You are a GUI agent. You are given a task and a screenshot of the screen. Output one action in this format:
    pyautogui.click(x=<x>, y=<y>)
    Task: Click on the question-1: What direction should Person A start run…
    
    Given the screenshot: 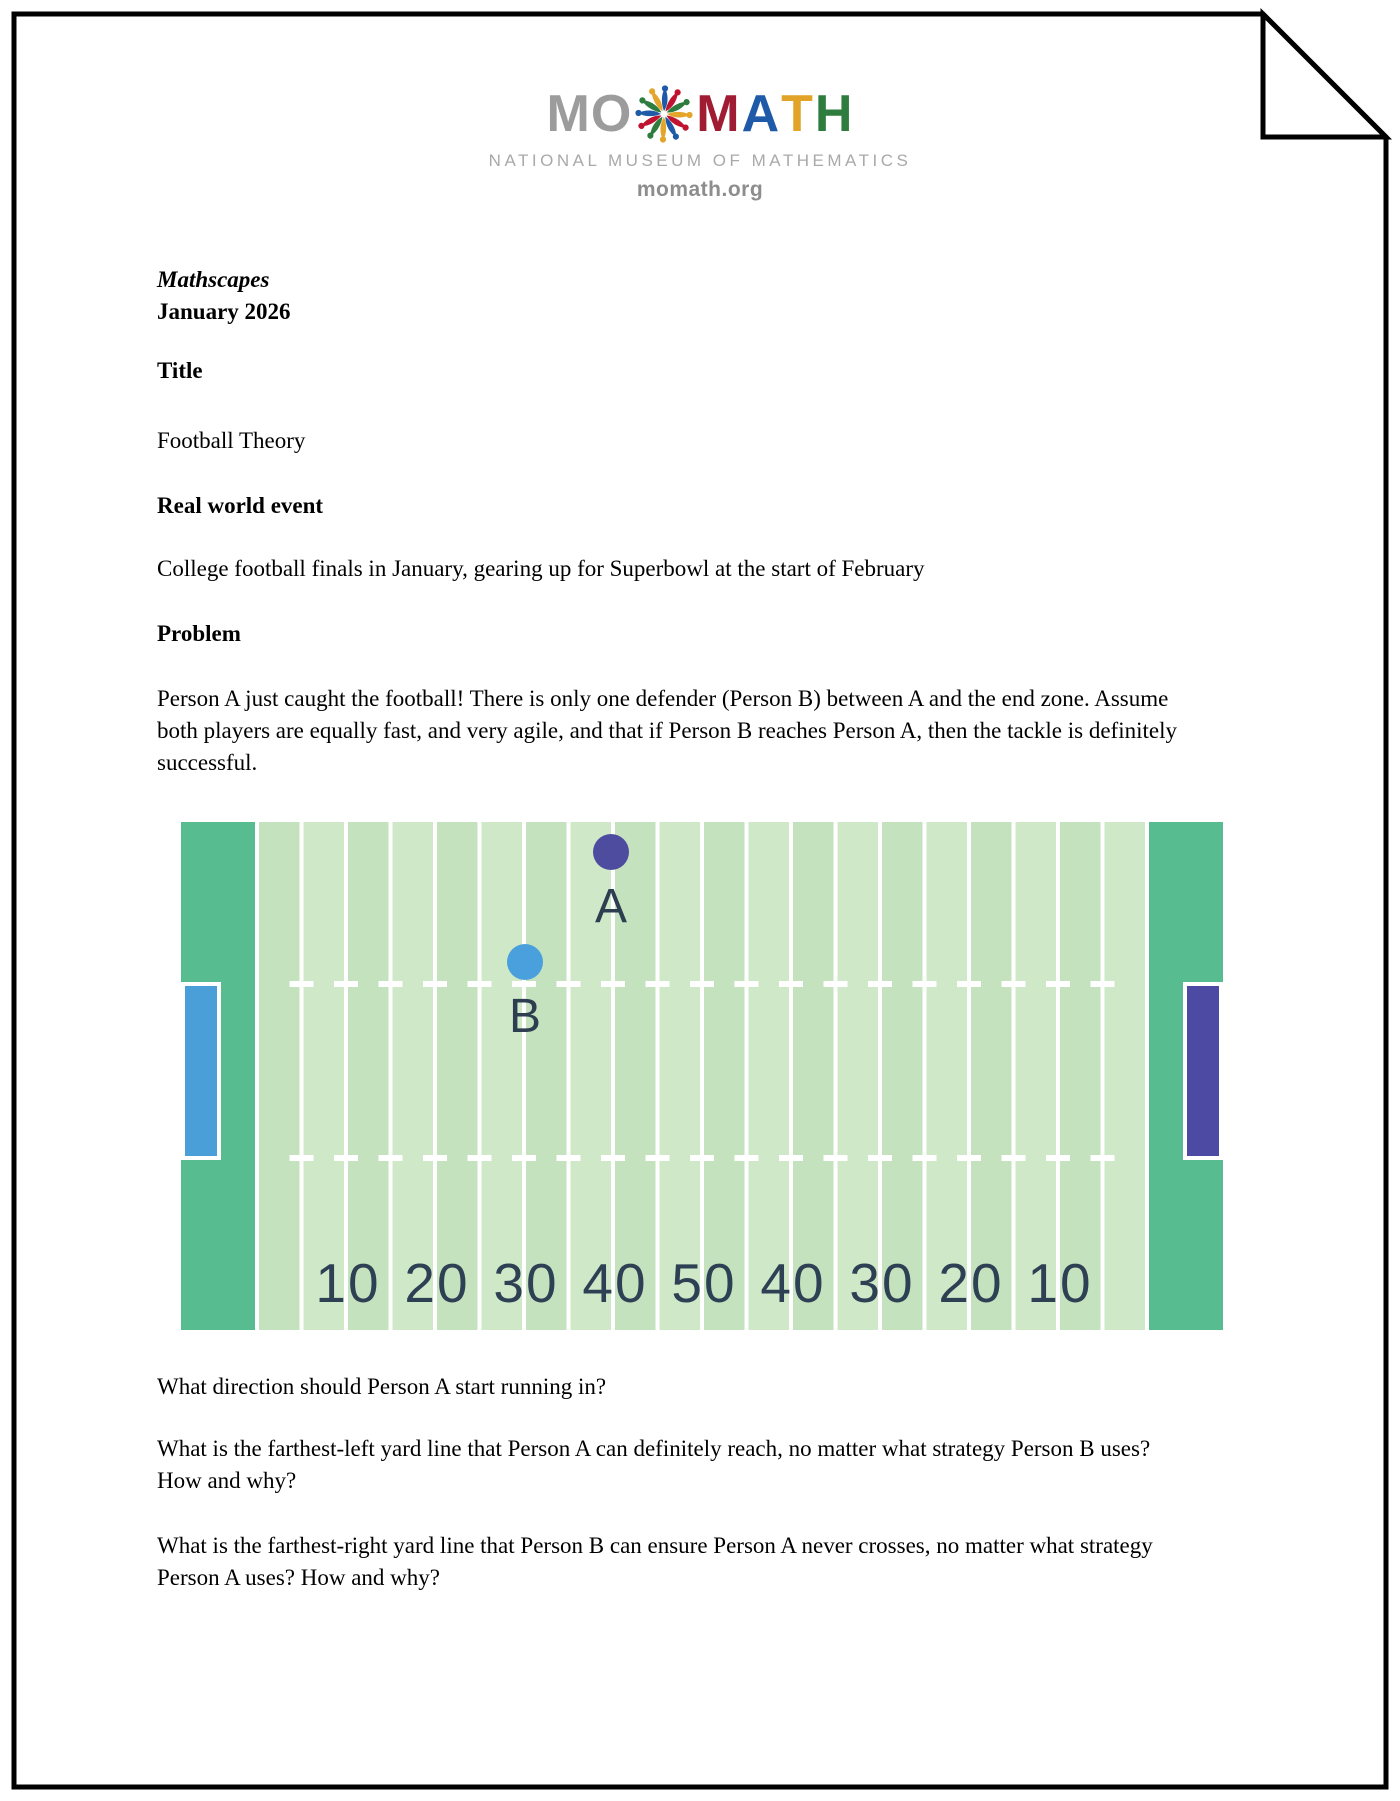 What is the action you would take?
    pyautogui.click(x=382, y=1386)
    